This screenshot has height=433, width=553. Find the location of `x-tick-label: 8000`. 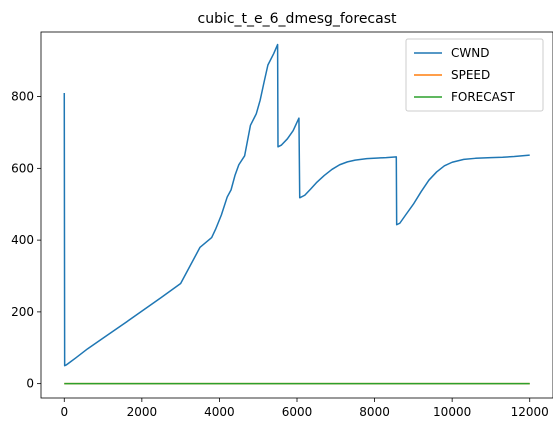

x-tick-label: 8000 is located at coordinates (374, 412).